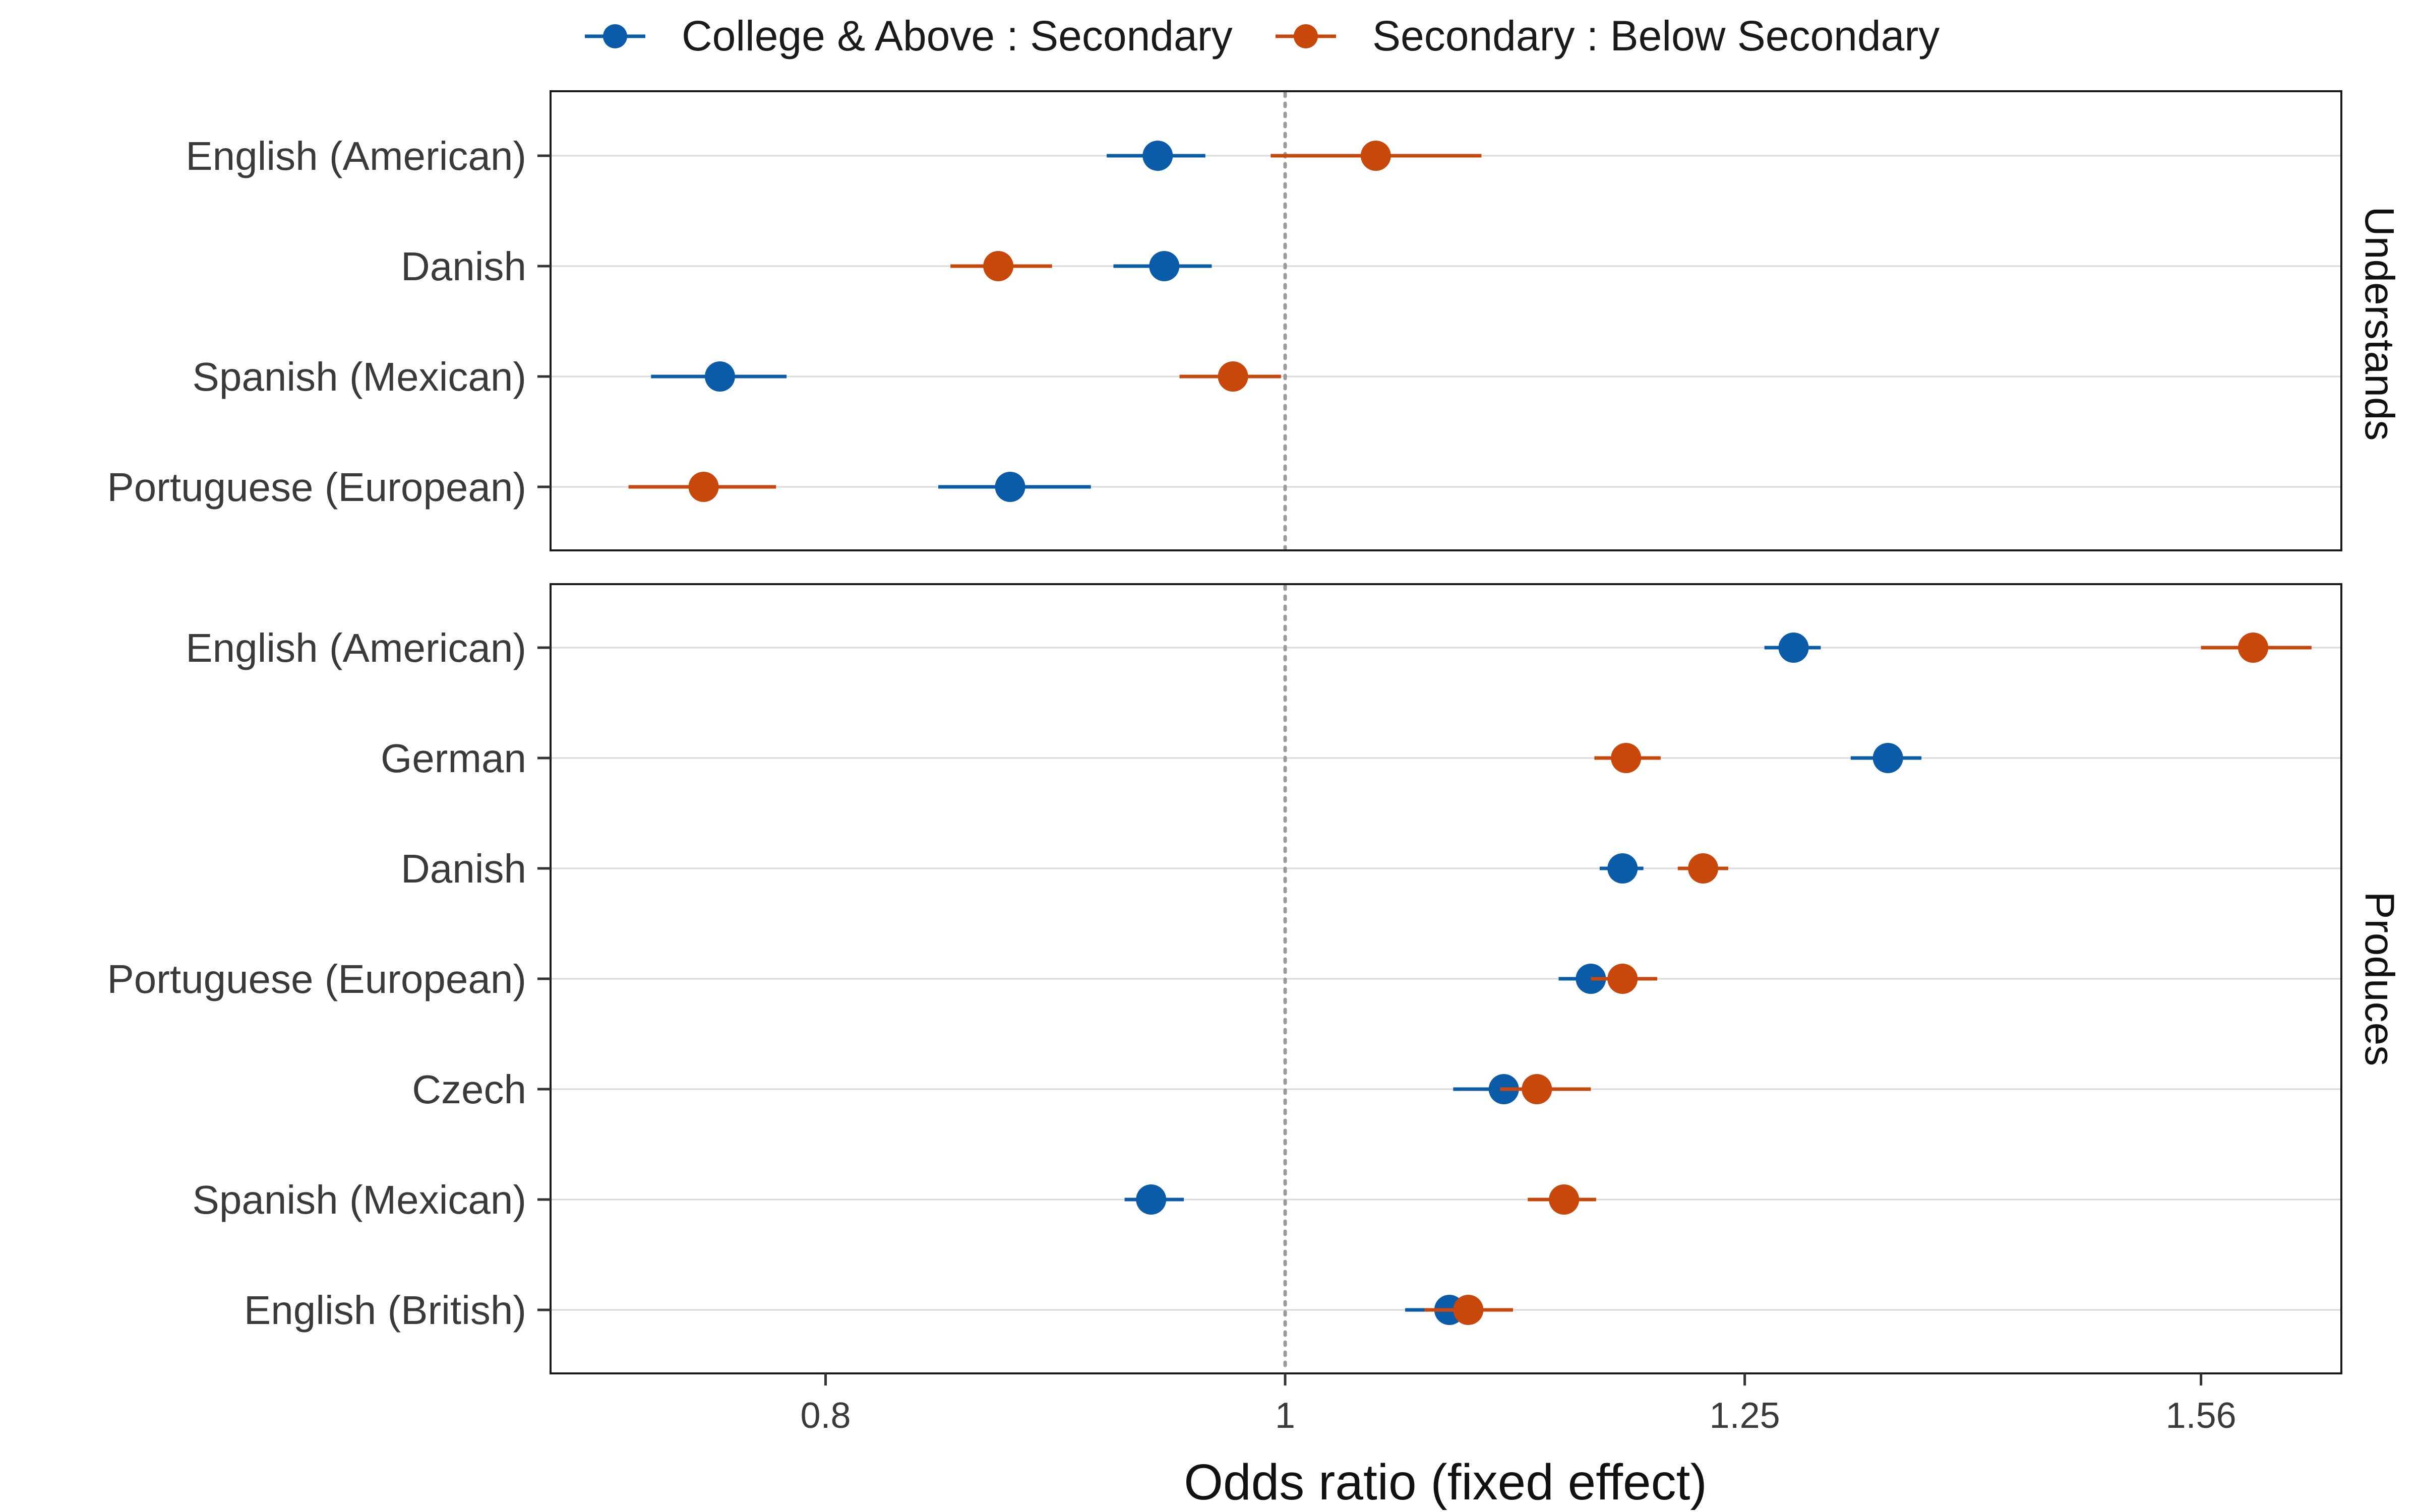 The height and width of the screenshot is (1512, 2420). I want to click on strip-label-produces: Produces, so click(2379, 979).